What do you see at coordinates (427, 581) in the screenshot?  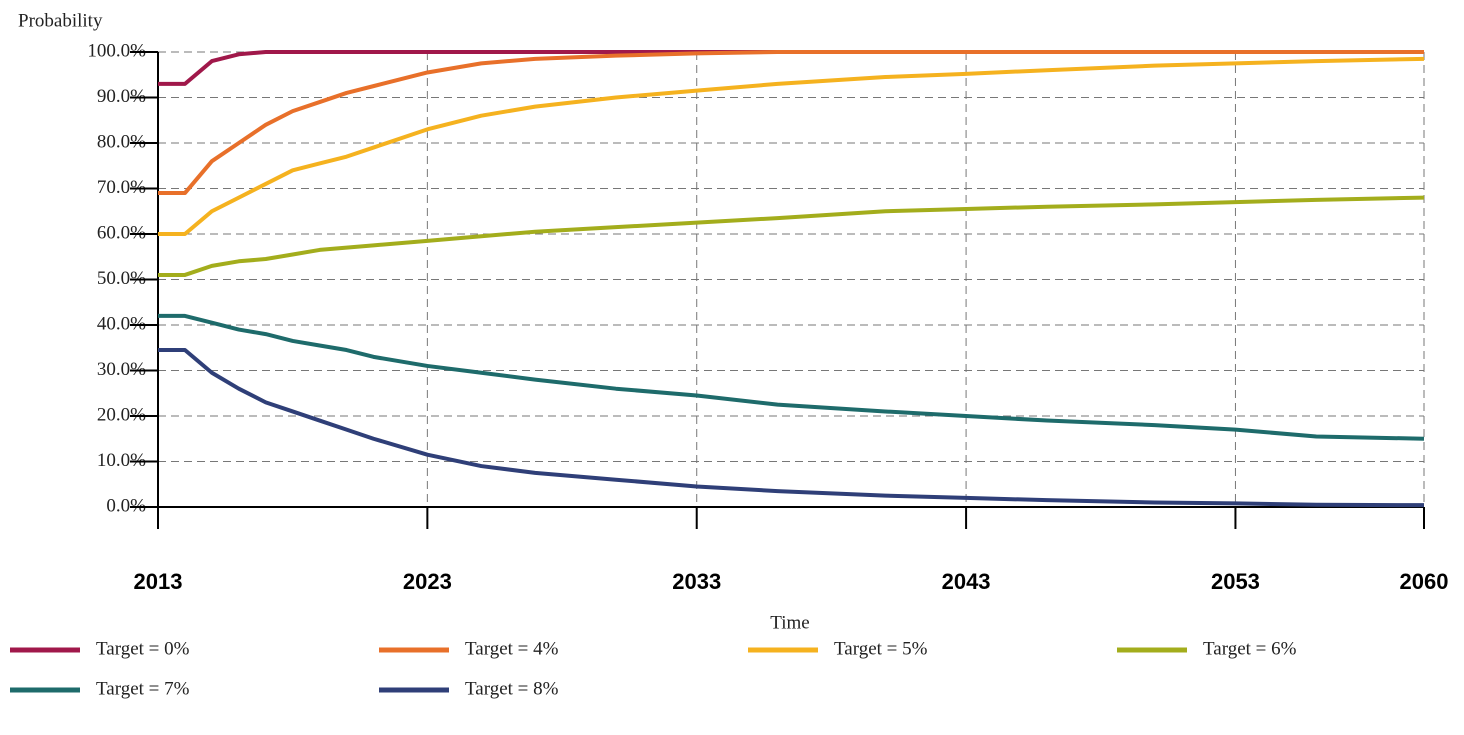 I see `x-tick-label: 2023` at bounding box center [427, 581].